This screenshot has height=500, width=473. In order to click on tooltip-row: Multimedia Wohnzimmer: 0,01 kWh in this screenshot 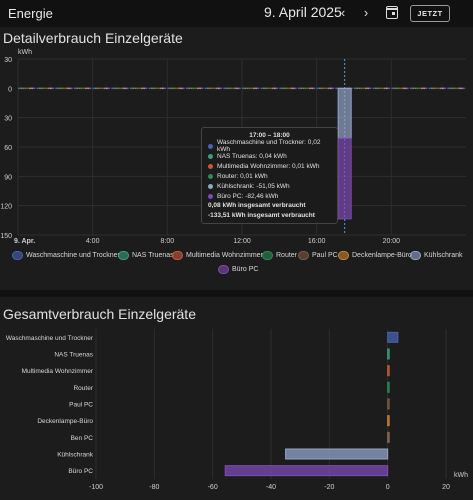, I will do `click(269, 166)`.